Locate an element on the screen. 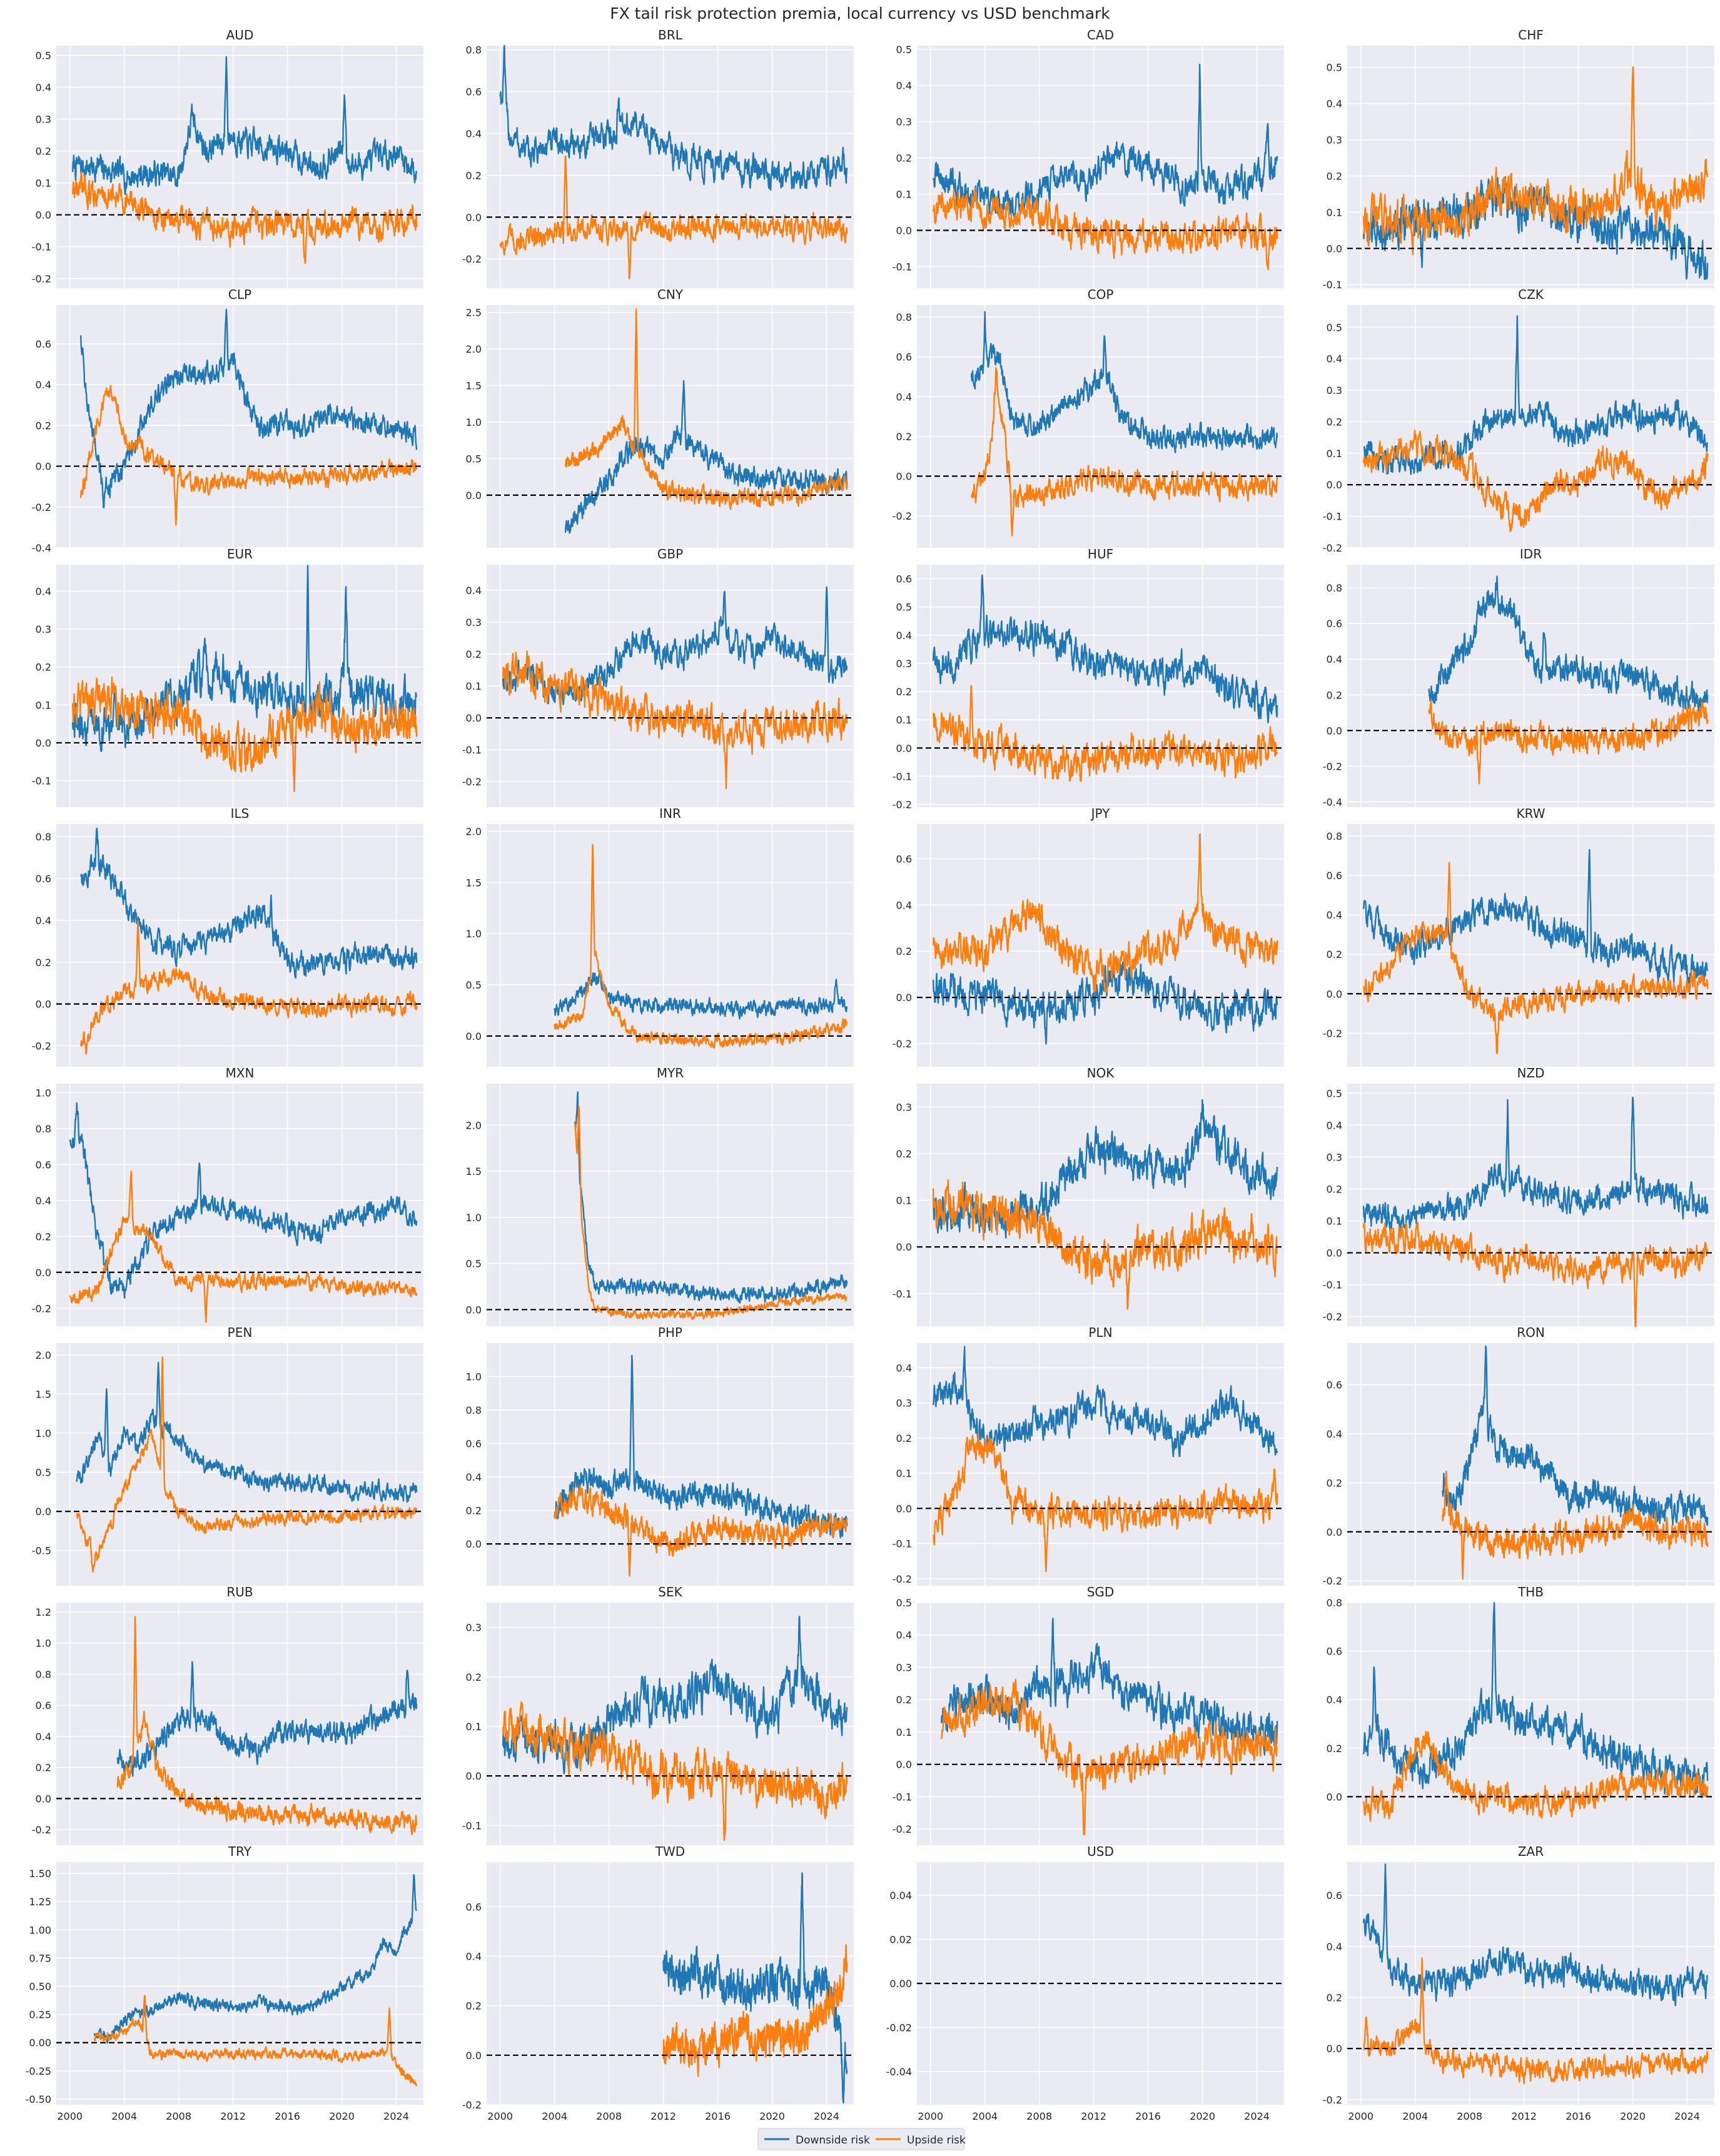 The width and height of the screenshot is (1720, 2156). panel-title: HUF is located at coordinates (1100, 554).